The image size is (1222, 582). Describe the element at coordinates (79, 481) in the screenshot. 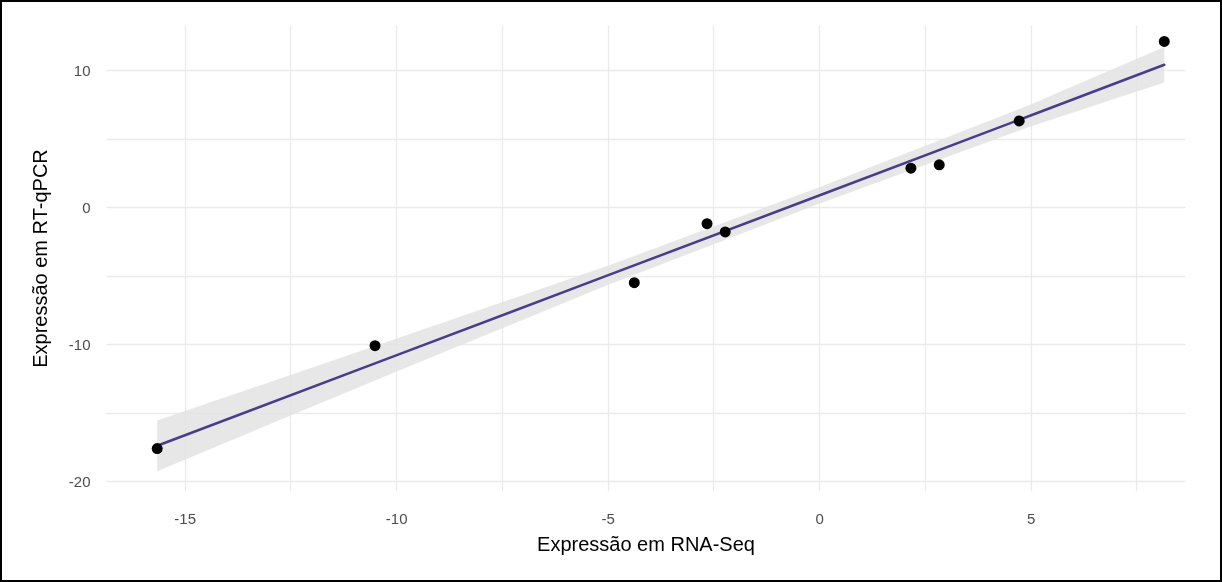

I see `y-tick-label: -20` at that location.